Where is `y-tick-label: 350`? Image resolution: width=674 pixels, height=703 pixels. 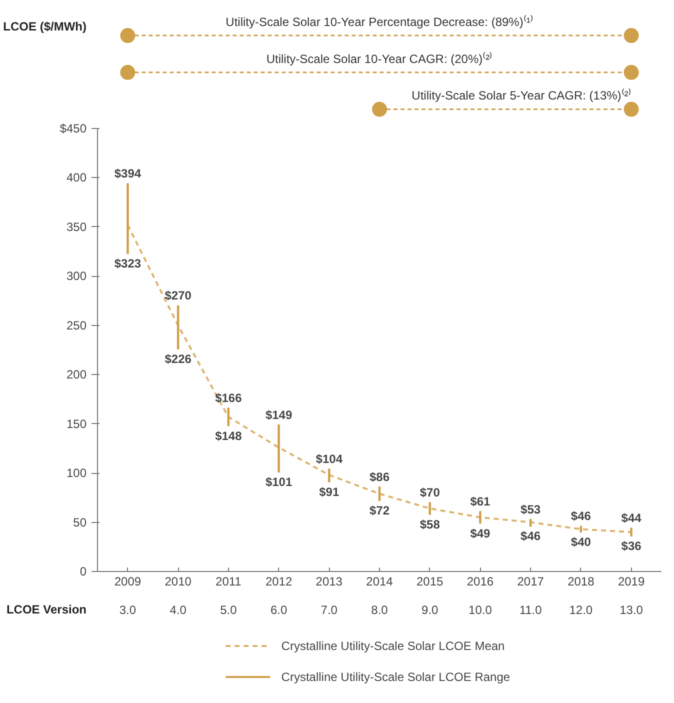 y-tick-label: 350 is located at coordinates (76, 227).